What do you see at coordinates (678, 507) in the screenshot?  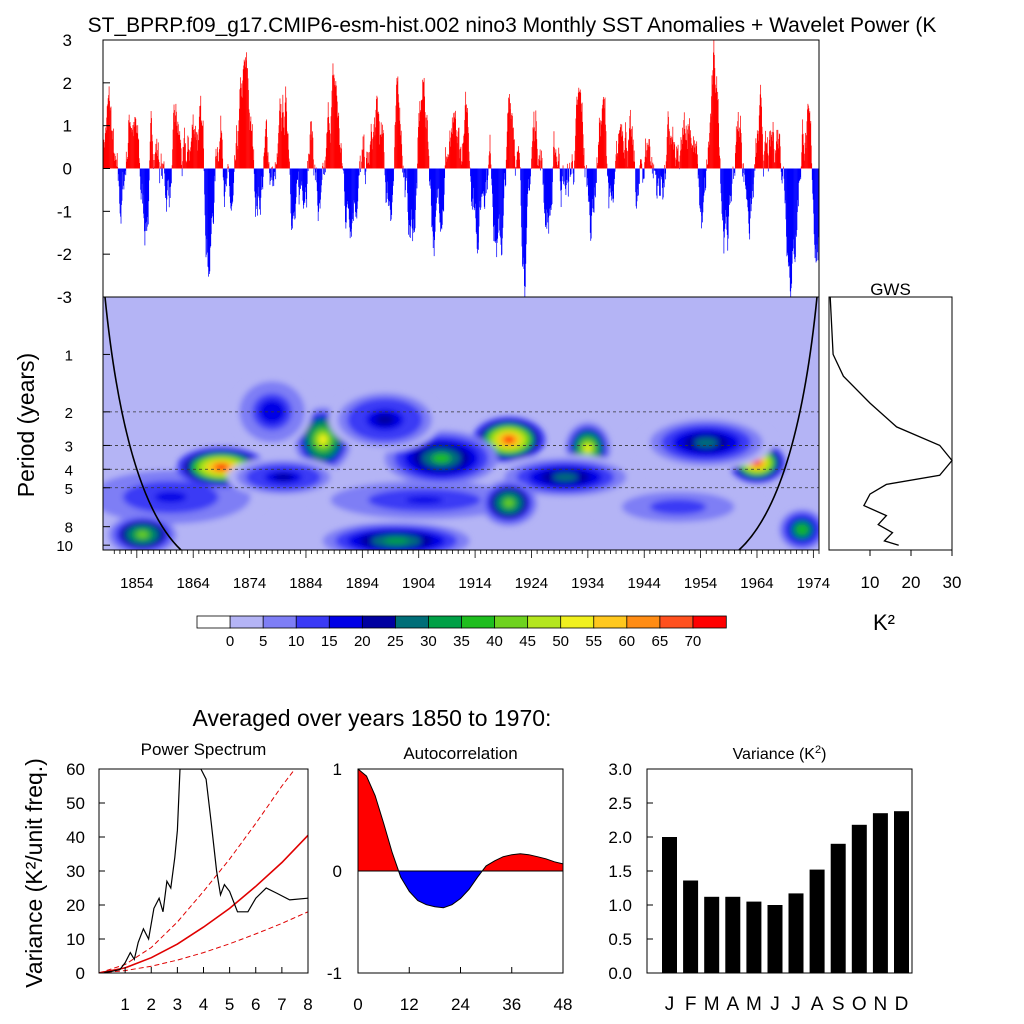 I see `power-contour` at bounding box center [678, 507].